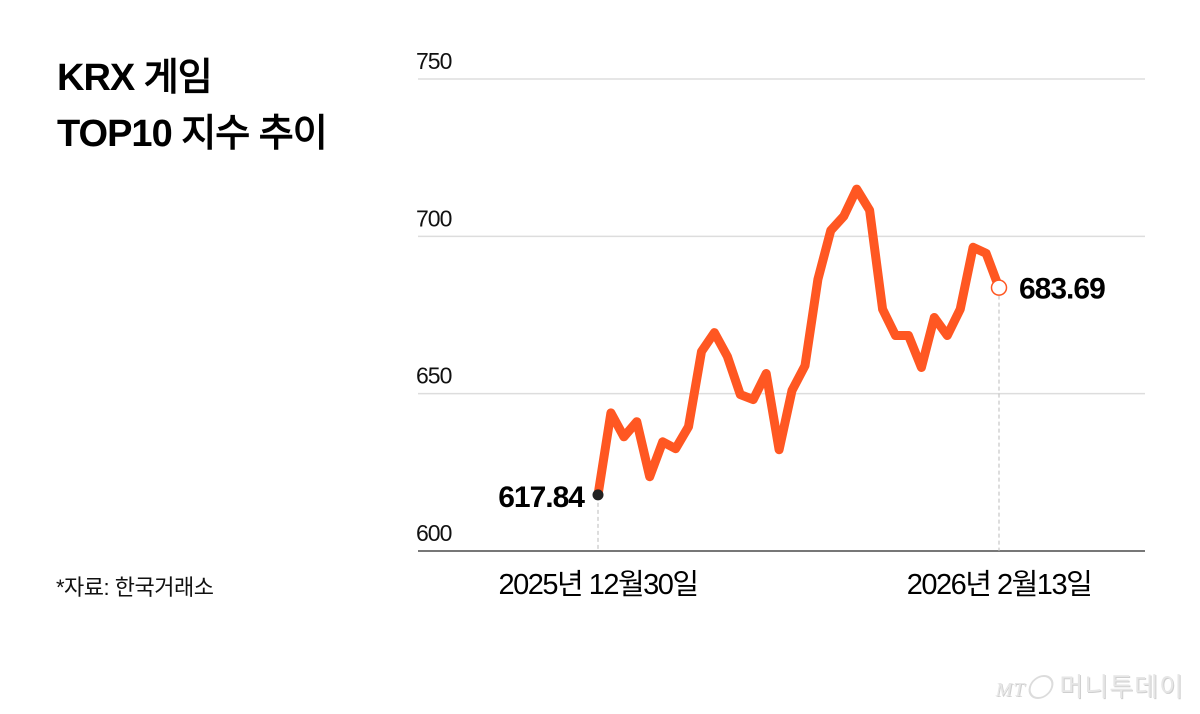 The image size is (1200, 714). What do you see at coordinates (1062, 289) in the screenshot?
I see `end-value-label: 683.69` at bounding box center [1062, 289].